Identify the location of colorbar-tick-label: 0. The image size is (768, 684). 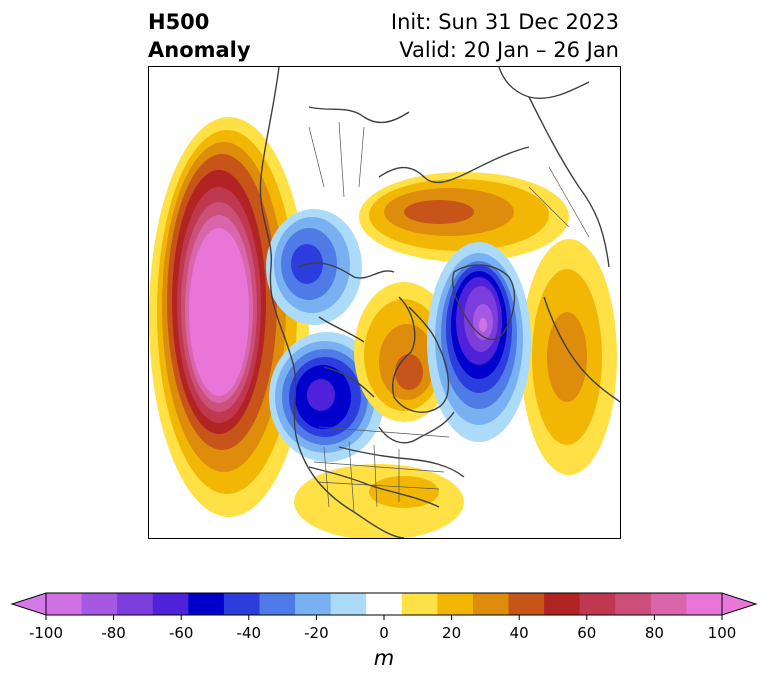
(384, 633).